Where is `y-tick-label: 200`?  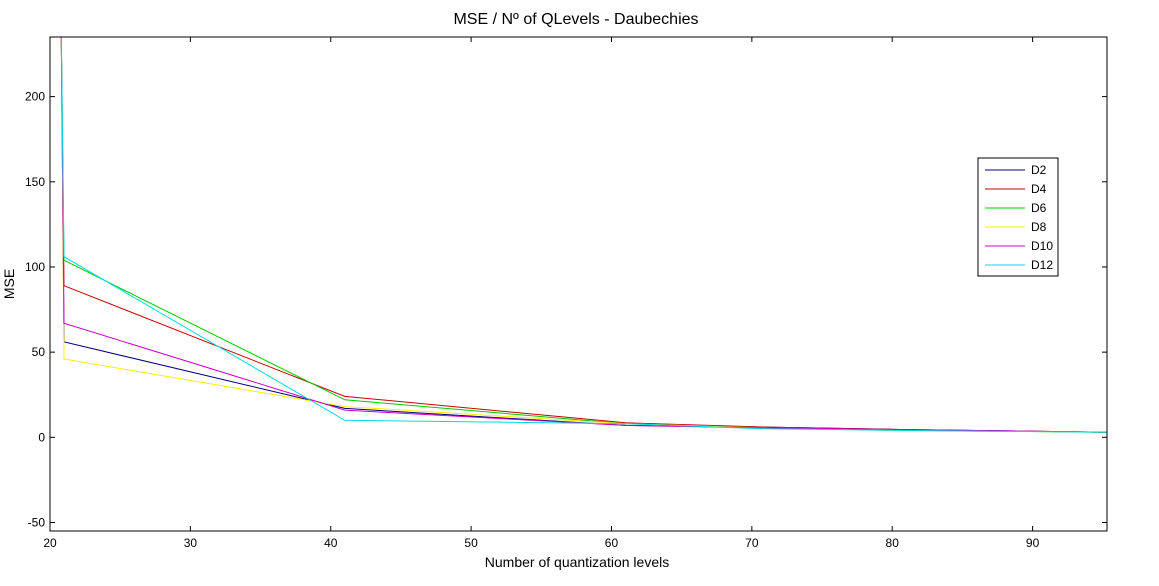
y-tick-label: 200 is located at coordinates (35, 97).